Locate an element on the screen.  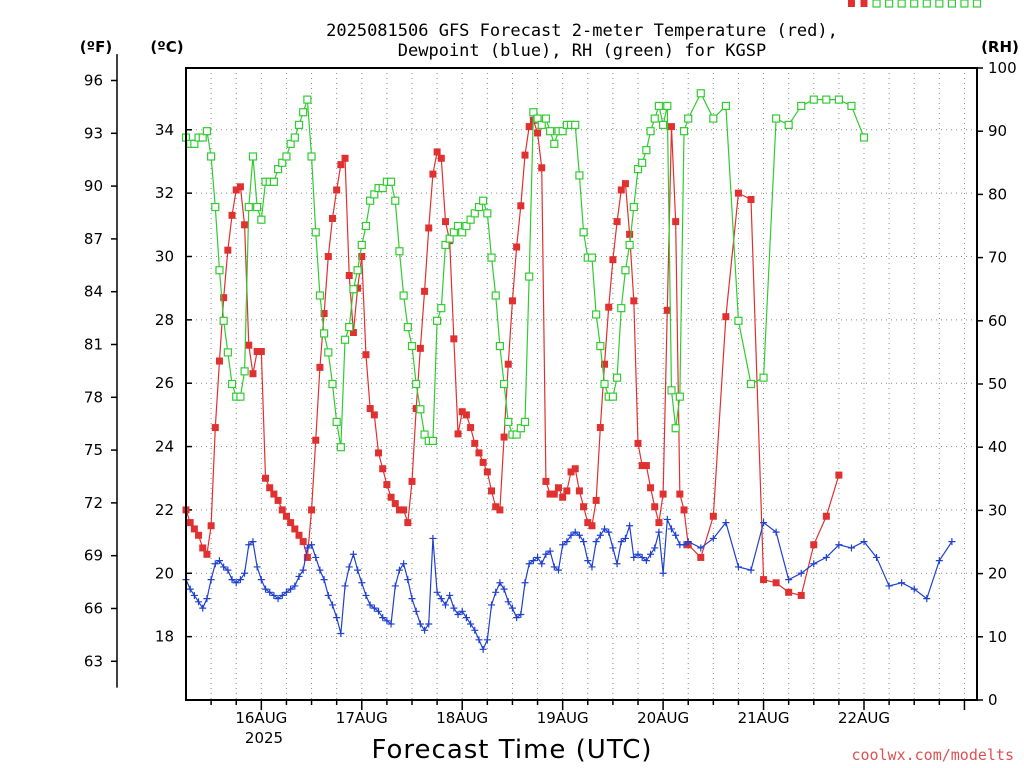
rh-axis: 0 10 20 30 40 50 60 70 80 90 100 is located at coordinates (997, 384).